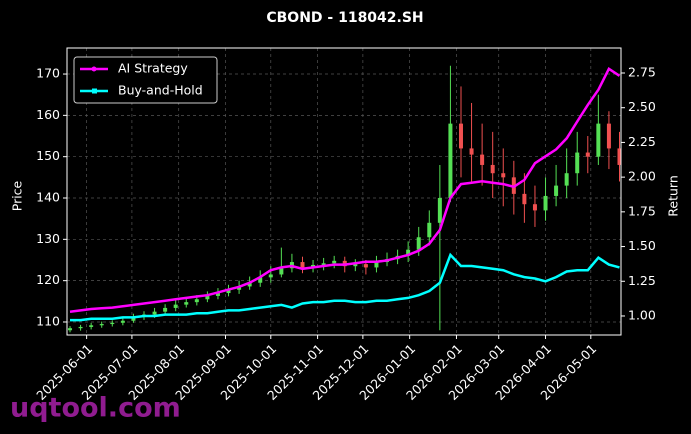 Image resolution: width=691 pixels, height=434 pixels. I want to click on y-tick-label: 160, so click(48, 114).